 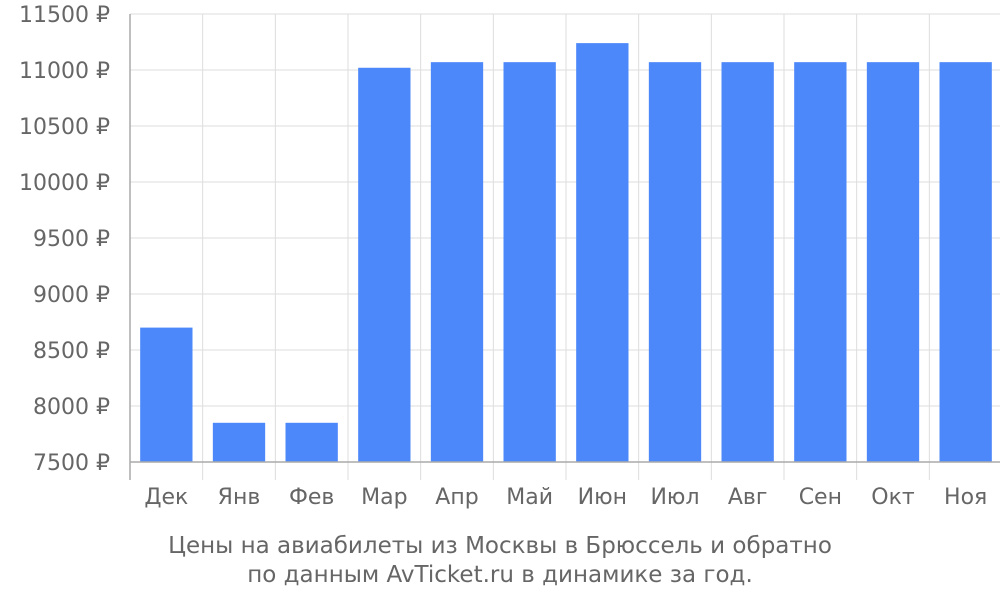 I want to click on bar-Янв, so click(x=239, y=442).